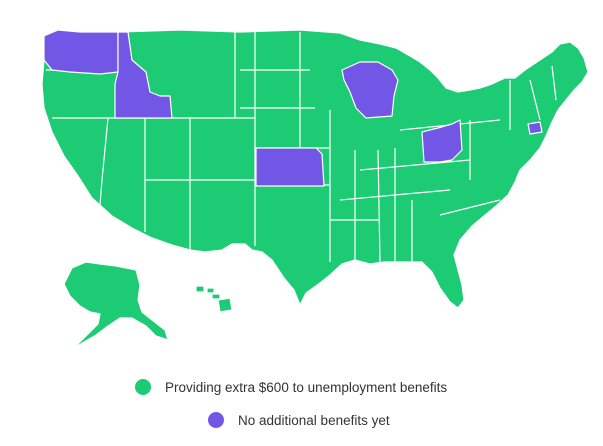  I want to click on connecticut-state, so click(535, 128).